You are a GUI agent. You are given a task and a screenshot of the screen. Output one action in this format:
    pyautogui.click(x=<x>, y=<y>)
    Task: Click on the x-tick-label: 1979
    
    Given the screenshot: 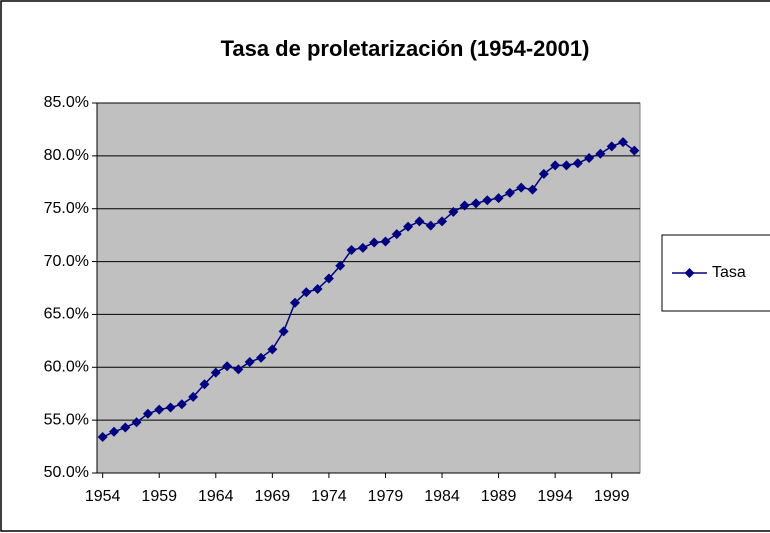 What is the action you would take?
    pyautogui.click(x=386, y=496)
    